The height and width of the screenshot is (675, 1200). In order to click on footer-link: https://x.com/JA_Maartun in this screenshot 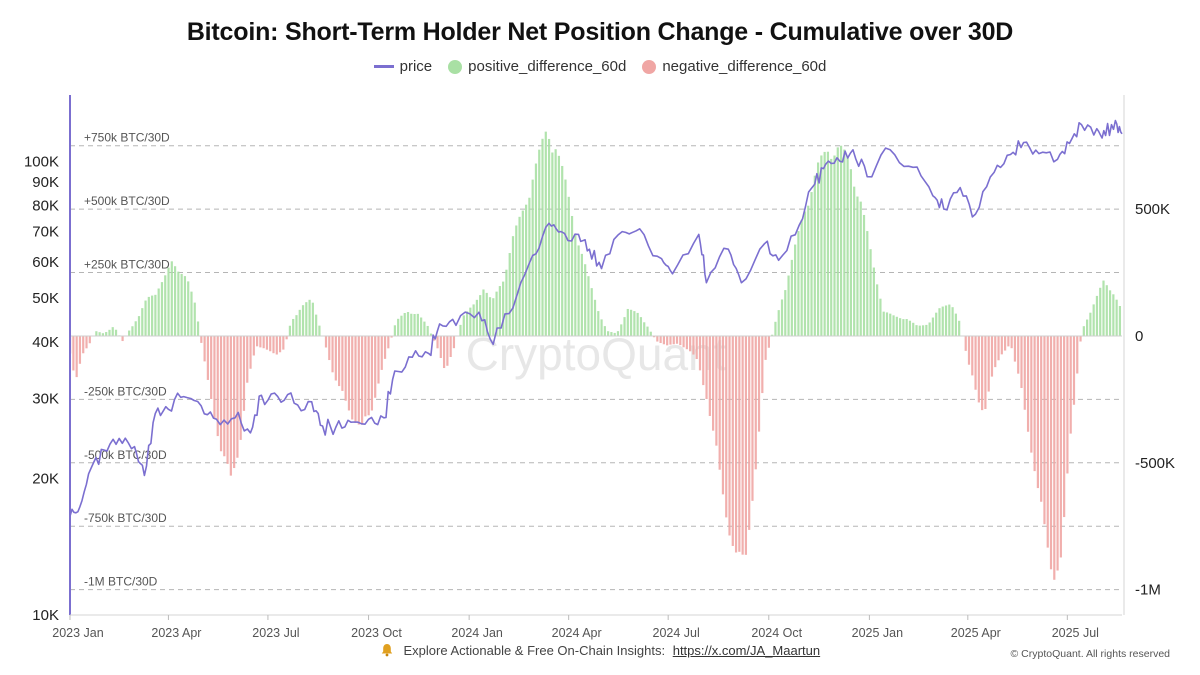, I will do `click(746, 650)`.